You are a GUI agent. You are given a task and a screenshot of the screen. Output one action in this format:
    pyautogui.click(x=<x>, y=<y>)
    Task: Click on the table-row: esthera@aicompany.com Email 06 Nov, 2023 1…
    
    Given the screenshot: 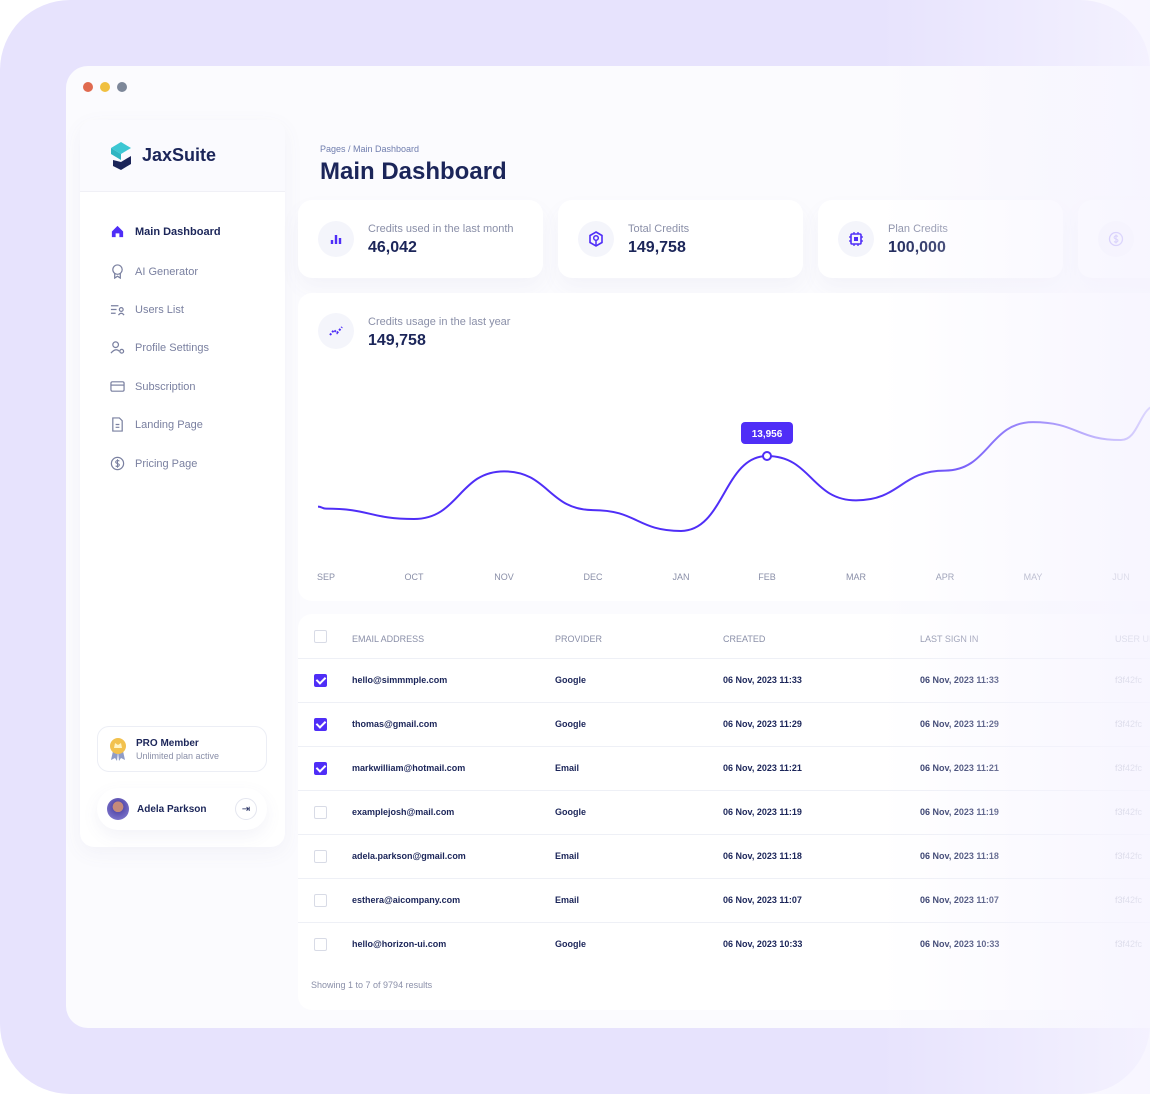 What is the action you would take?
    pyautogui.click(x=724, y=900)
    